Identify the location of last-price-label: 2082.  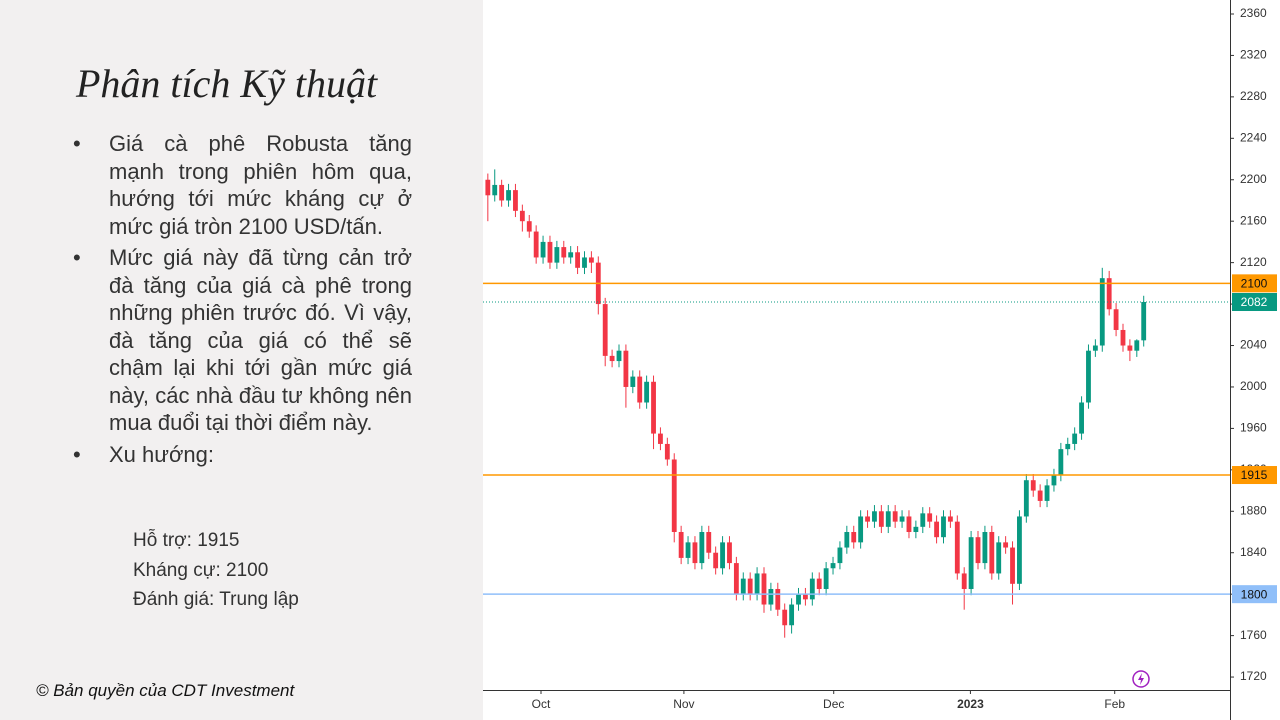
(1254, 302).